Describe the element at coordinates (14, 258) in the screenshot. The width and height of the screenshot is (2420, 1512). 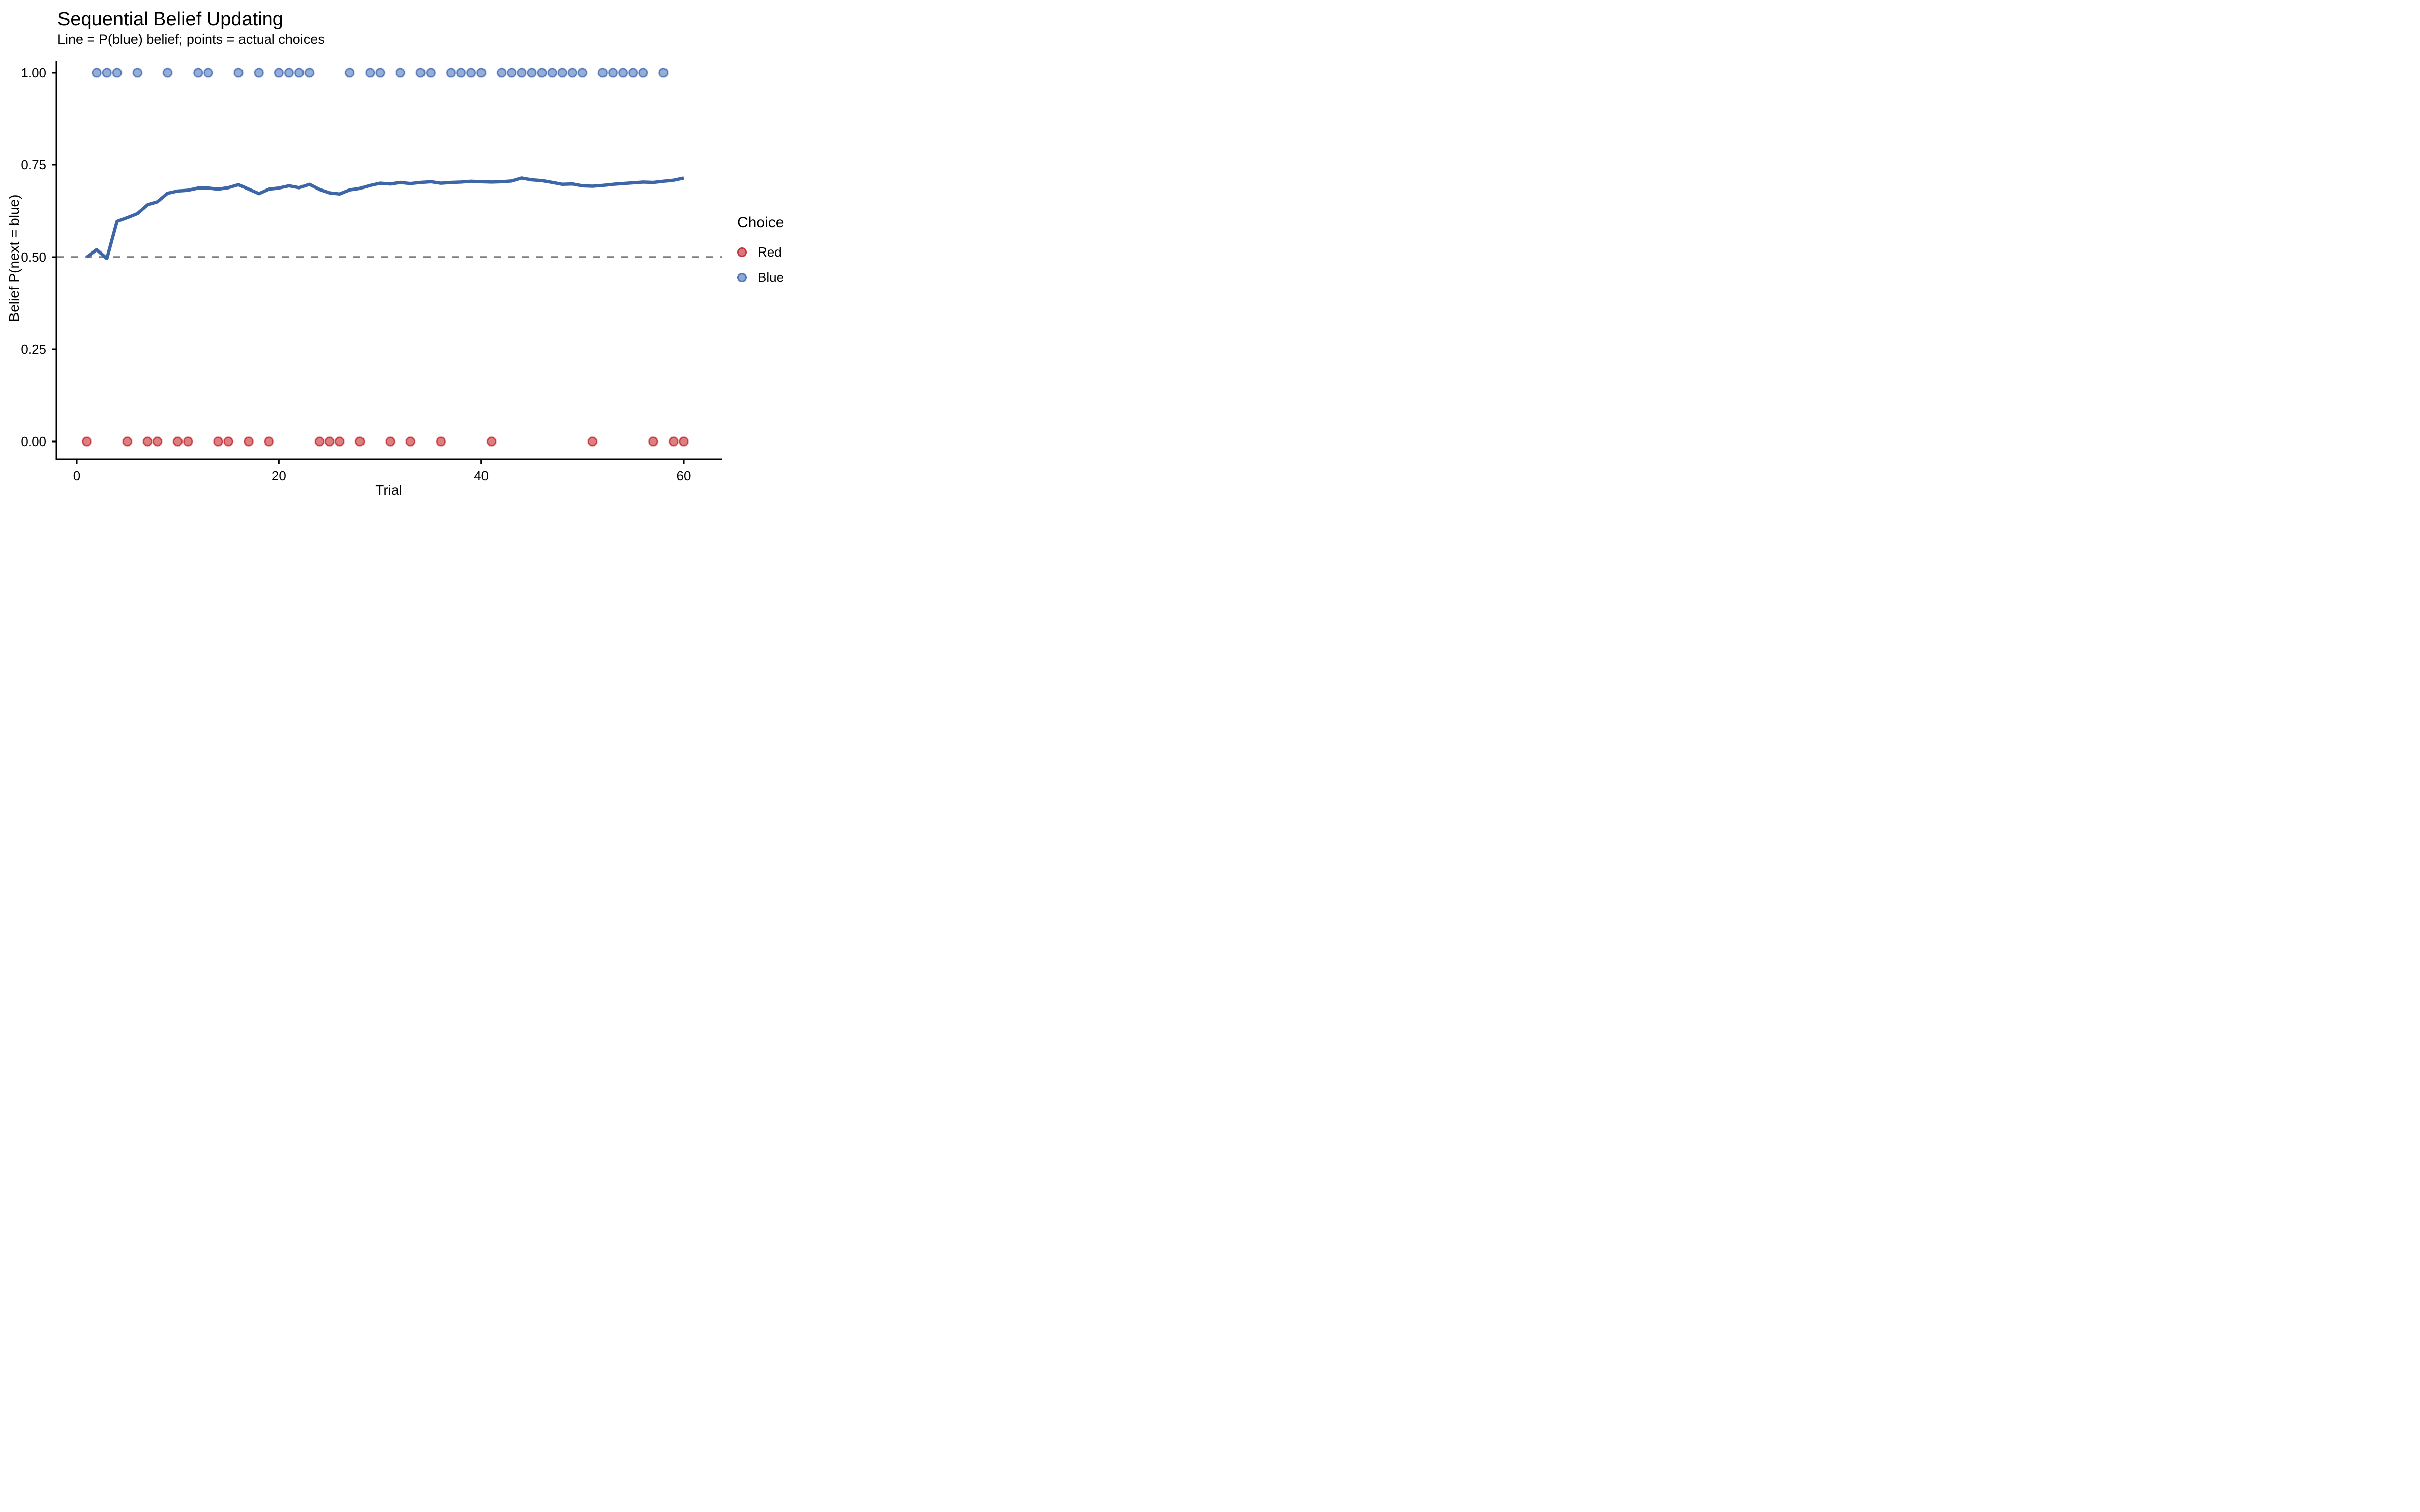
I see `y-axis-title: Belief P(next = blue)` at that location.